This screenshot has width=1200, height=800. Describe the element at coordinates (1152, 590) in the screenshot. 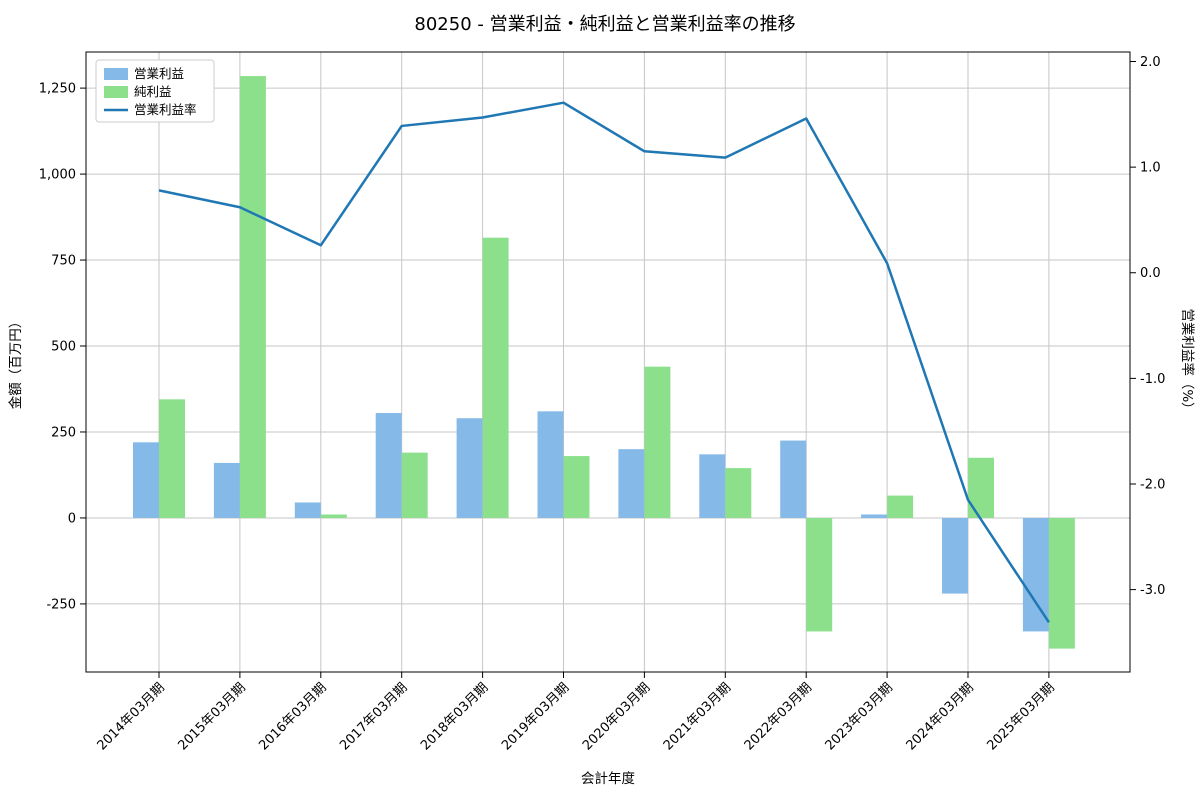

I see `y-tick-label-right: -3.0` at that location.